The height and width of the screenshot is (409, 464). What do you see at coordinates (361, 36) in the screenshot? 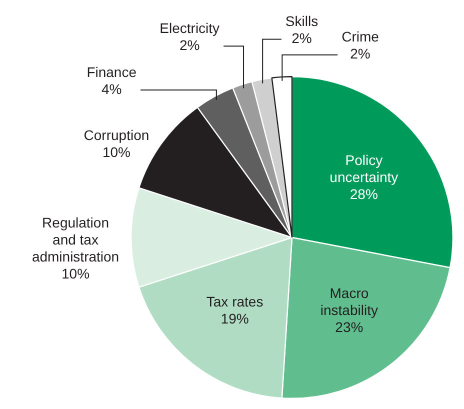
I see `slice-label: Crime` at bounding box center [361, 36].